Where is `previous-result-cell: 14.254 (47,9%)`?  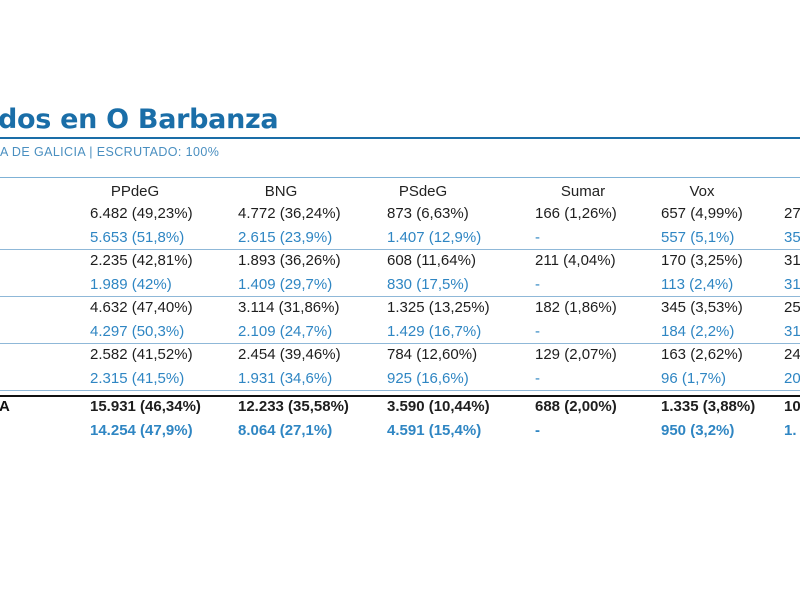
previous-result-cell: 14.254 (47,9%) is located at coordinates (141, 430).